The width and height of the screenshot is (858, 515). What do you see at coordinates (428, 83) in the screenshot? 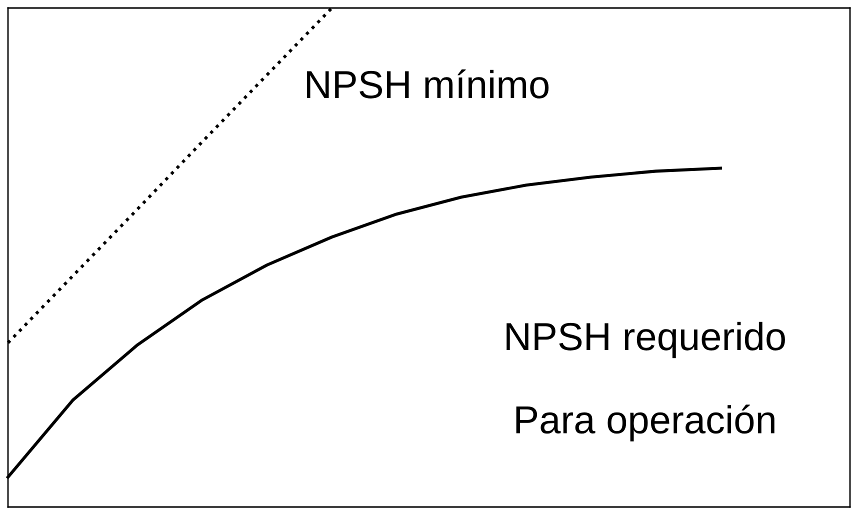
I see `annotation: NPSH mínimo` at bounding box center [428, 83].